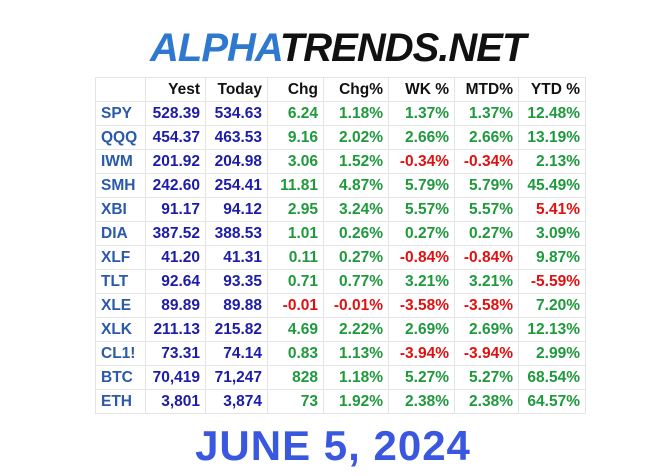 This screenshot has height=476, width=666. What do you see at coordinates (340, 137) in the screenshot?
I see `data-row: QQQ 454.37 463.53 9.16 2.02% 2.66% 2.66% 13.19%` at bounding box center [340, 137].